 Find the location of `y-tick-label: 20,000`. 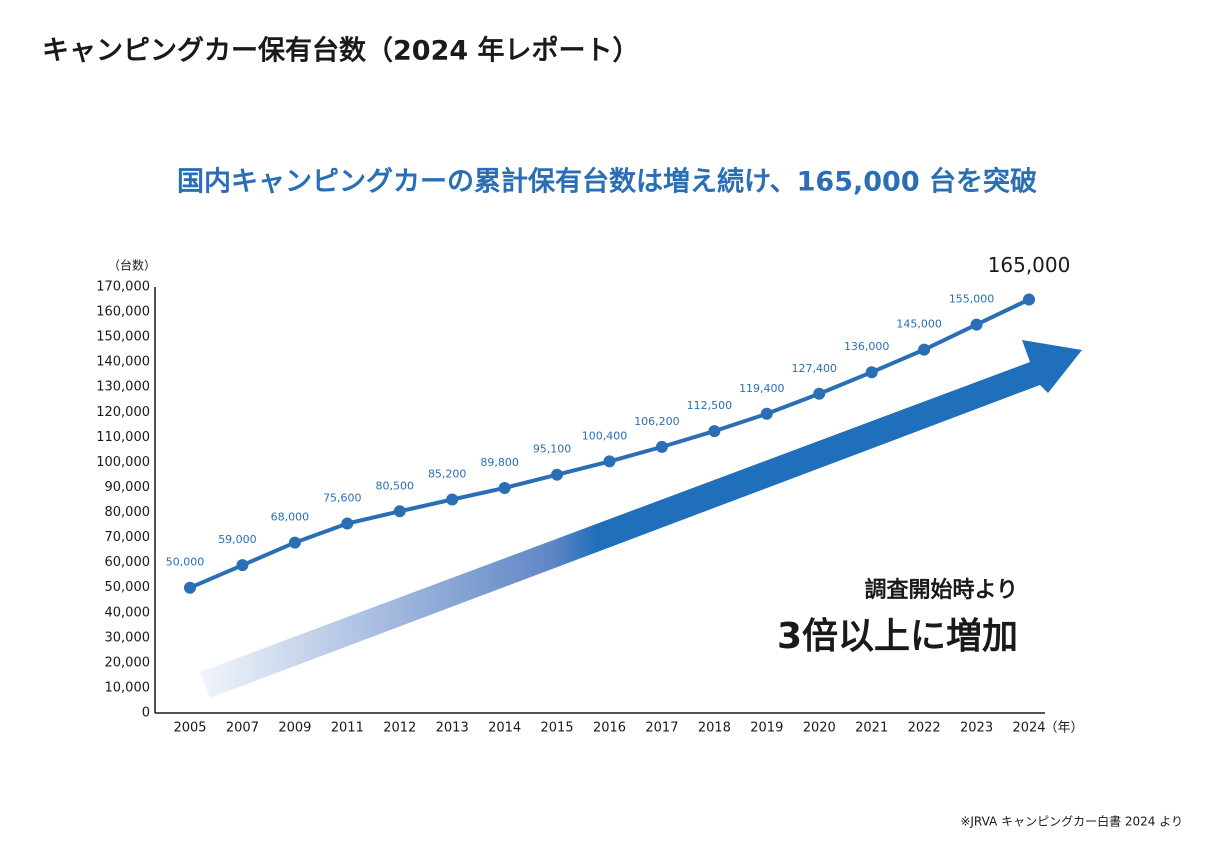

y-tick-label: 20,000 is located at coordinates (128, 662).